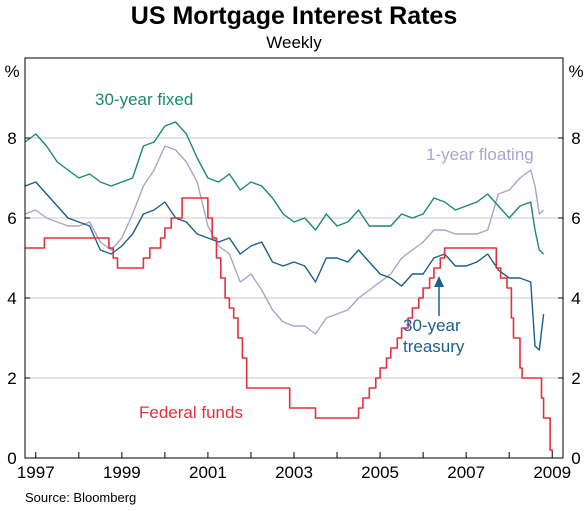  What do you see at coordinates (380, 472) in the screenshot?
I see `x-tick-label: 2005` at bounding box center [380, 472].